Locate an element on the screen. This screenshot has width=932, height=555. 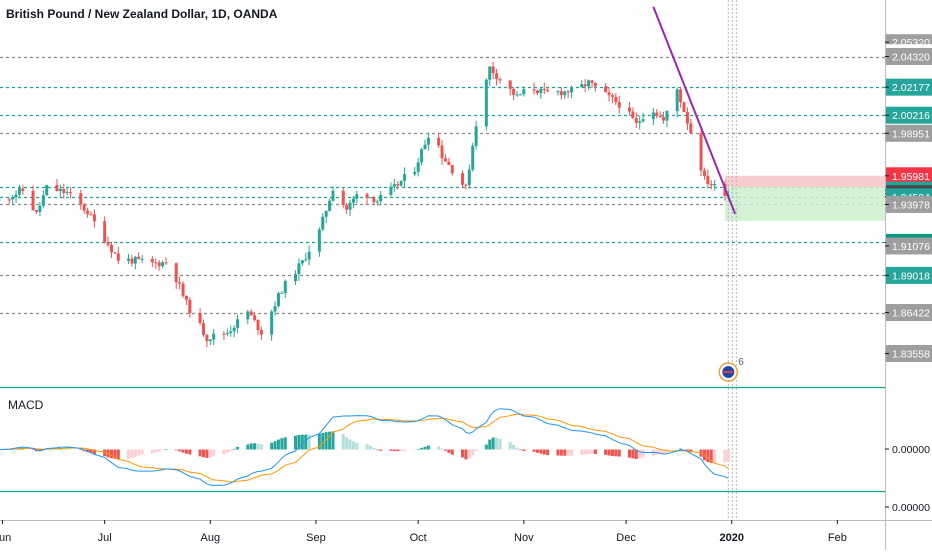
price-label: 1.91076 is located at coordinates (908, 246).